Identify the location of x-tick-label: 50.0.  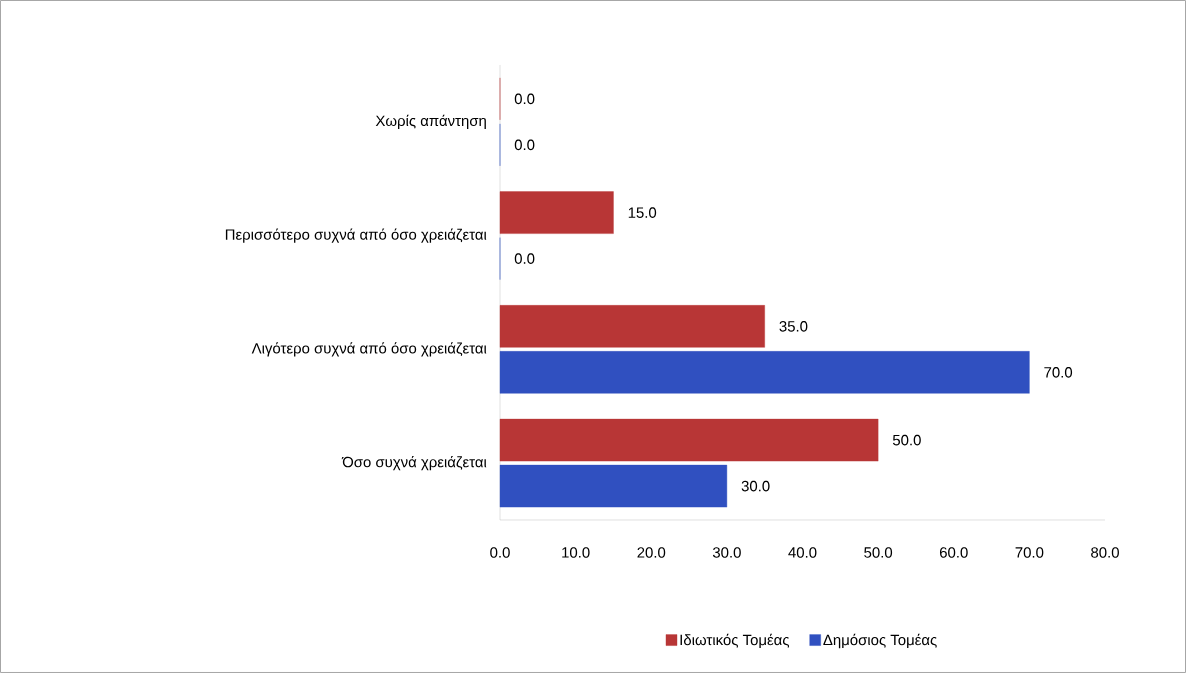
(878, 552).